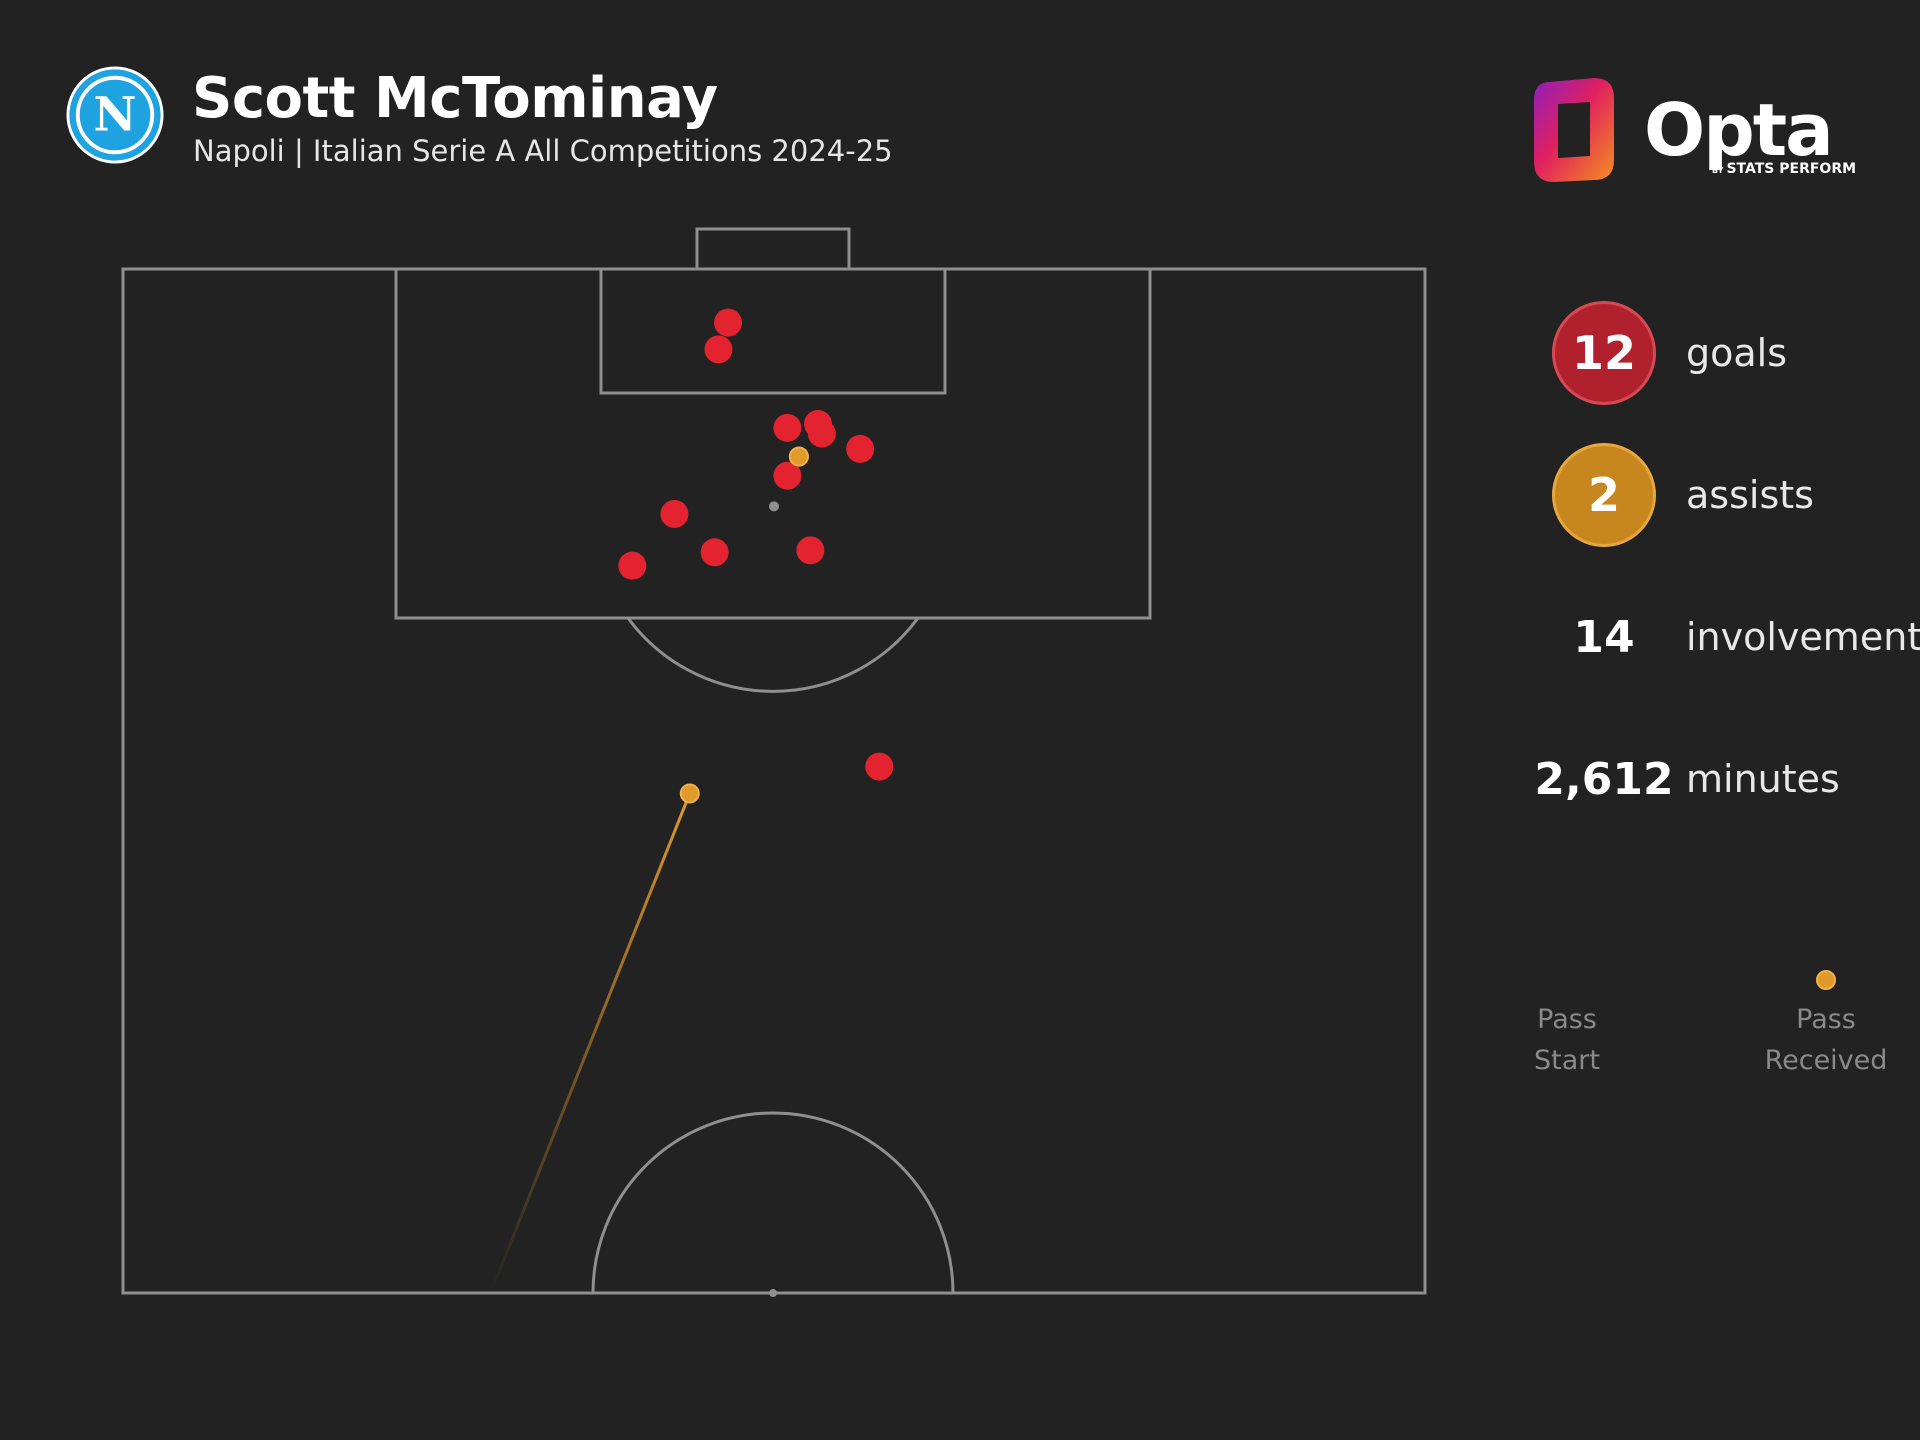 This screenshot has width=1920, height=1440. Describe the element at coordinates (1826, 1040) in the screenshot. I see `legend-pass-received-label: Pass Received` at that location.